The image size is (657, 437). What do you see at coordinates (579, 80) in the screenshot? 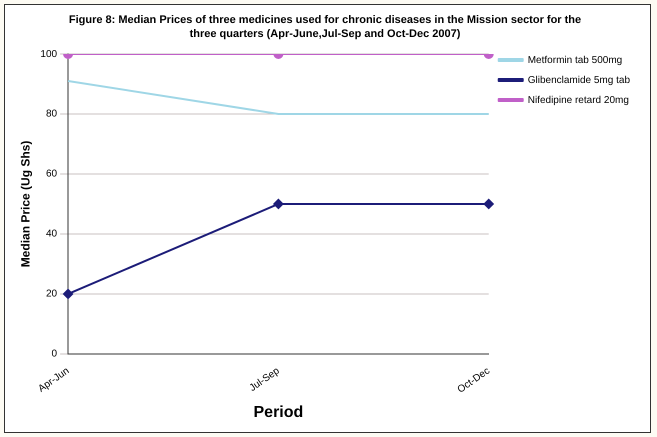
I see `legend-label: Glibenclamide 5mg tab` at bounding box center [579, 80].